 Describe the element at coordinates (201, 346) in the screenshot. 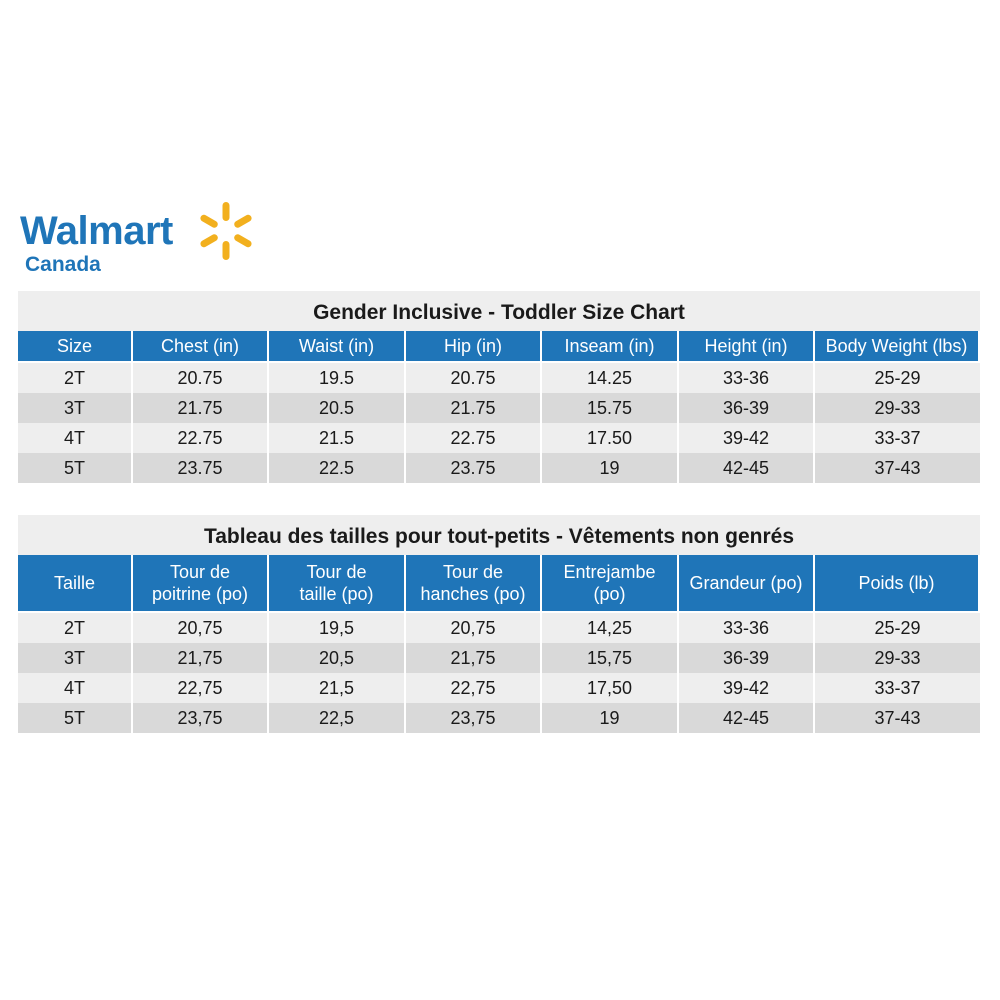

I see `column-header: Chest (in)` at that location.